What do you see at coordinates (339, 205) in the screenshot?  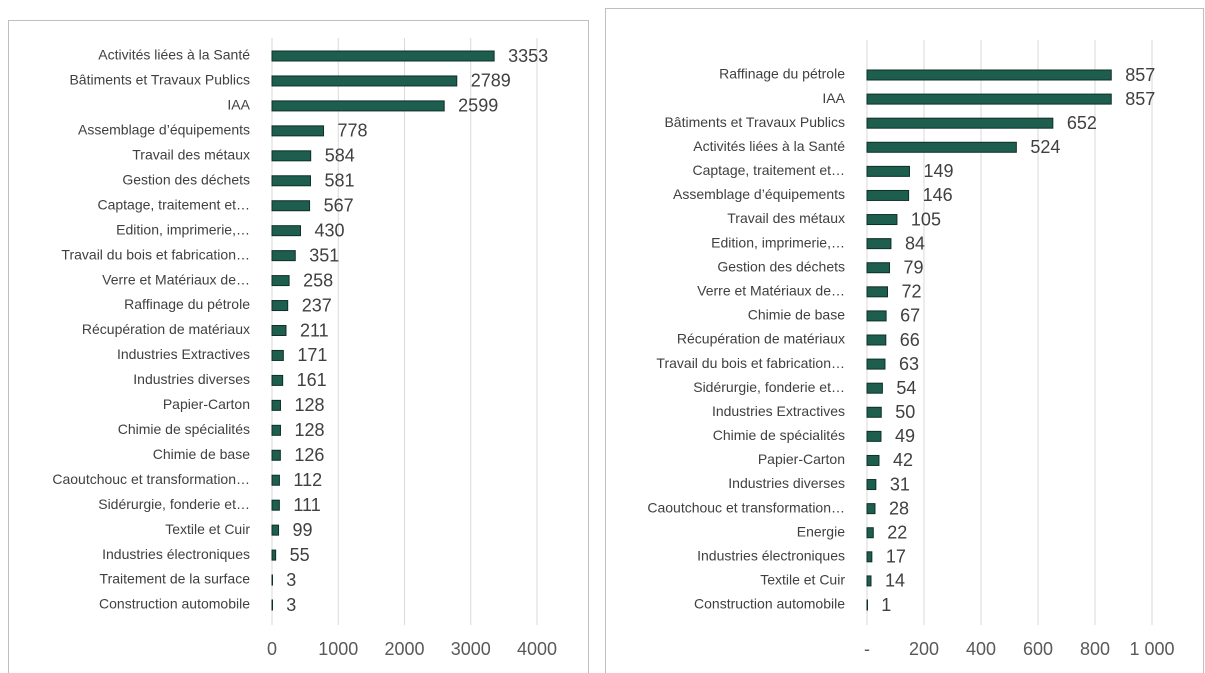 I see `value-label: 567` at bounding box center [339, 205].